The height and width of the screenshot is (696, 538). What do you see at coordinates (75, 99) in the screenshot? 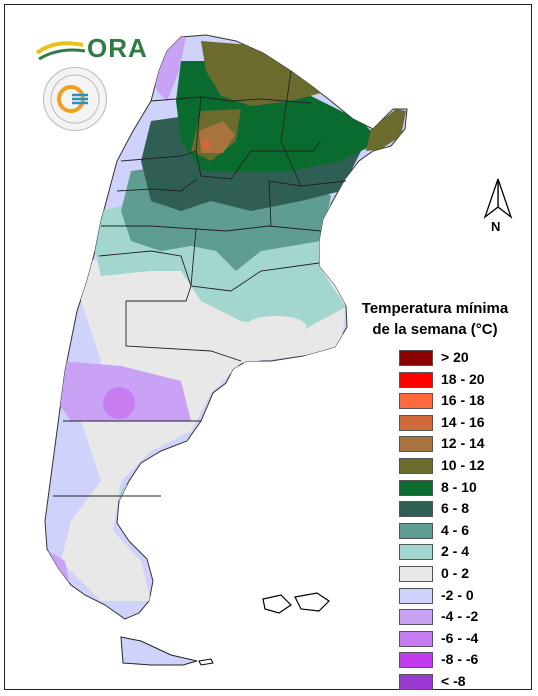
I see `smn-seal-icon` at bounding box center [75, 99].